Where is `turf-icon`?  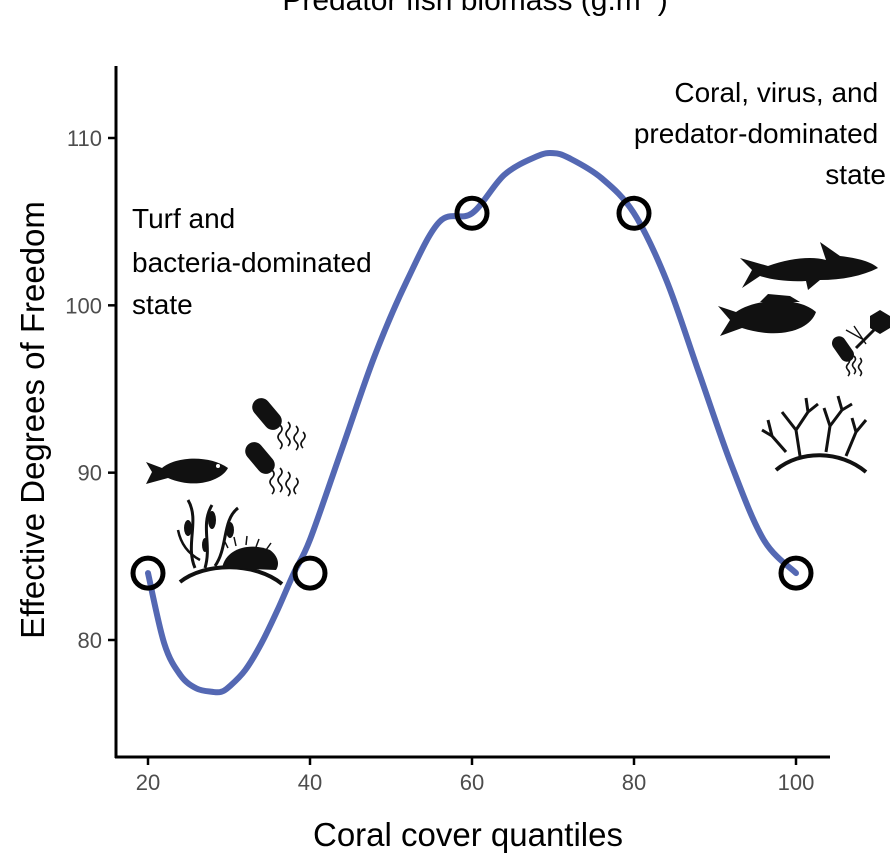 turf-icon is located at coordinates (250, 552).